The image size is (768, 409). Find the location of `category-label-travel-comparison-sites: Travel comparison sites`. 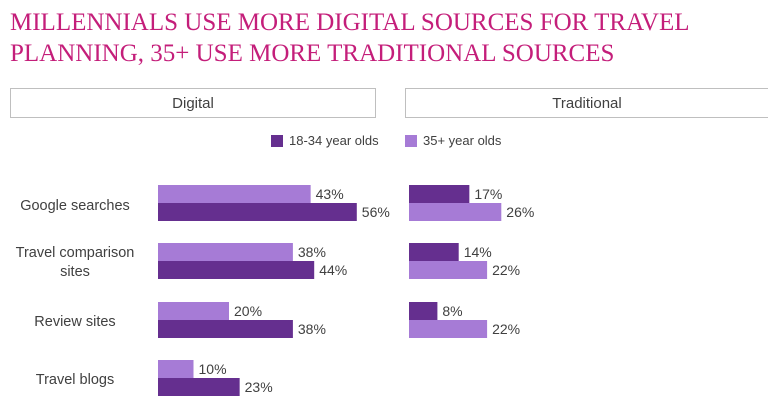

category-label-travel-comparison-sites: Travel comparison sites is located at coordinates (75, 263).